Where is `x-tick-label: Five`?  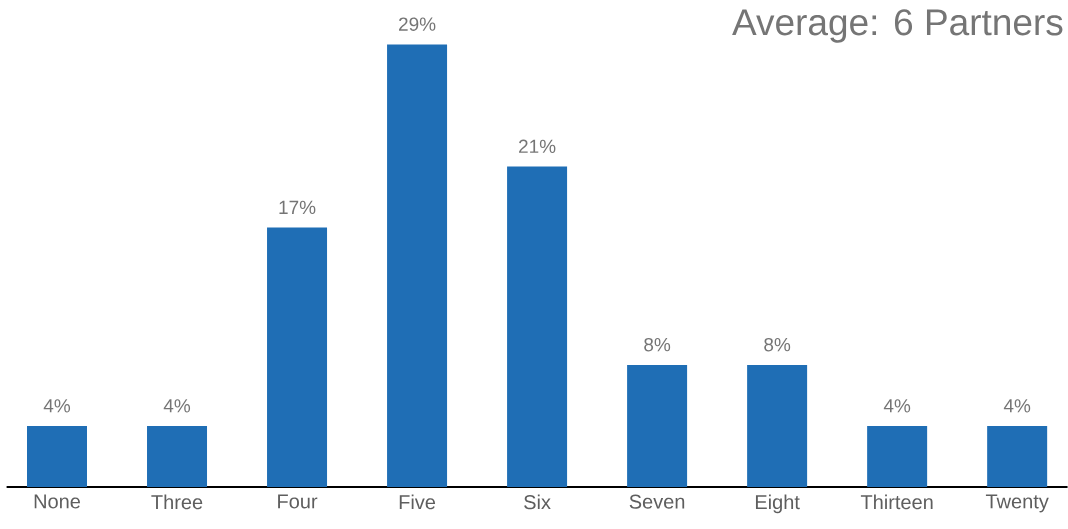
x-tick-label: Five is located at coordinates (417, 502).